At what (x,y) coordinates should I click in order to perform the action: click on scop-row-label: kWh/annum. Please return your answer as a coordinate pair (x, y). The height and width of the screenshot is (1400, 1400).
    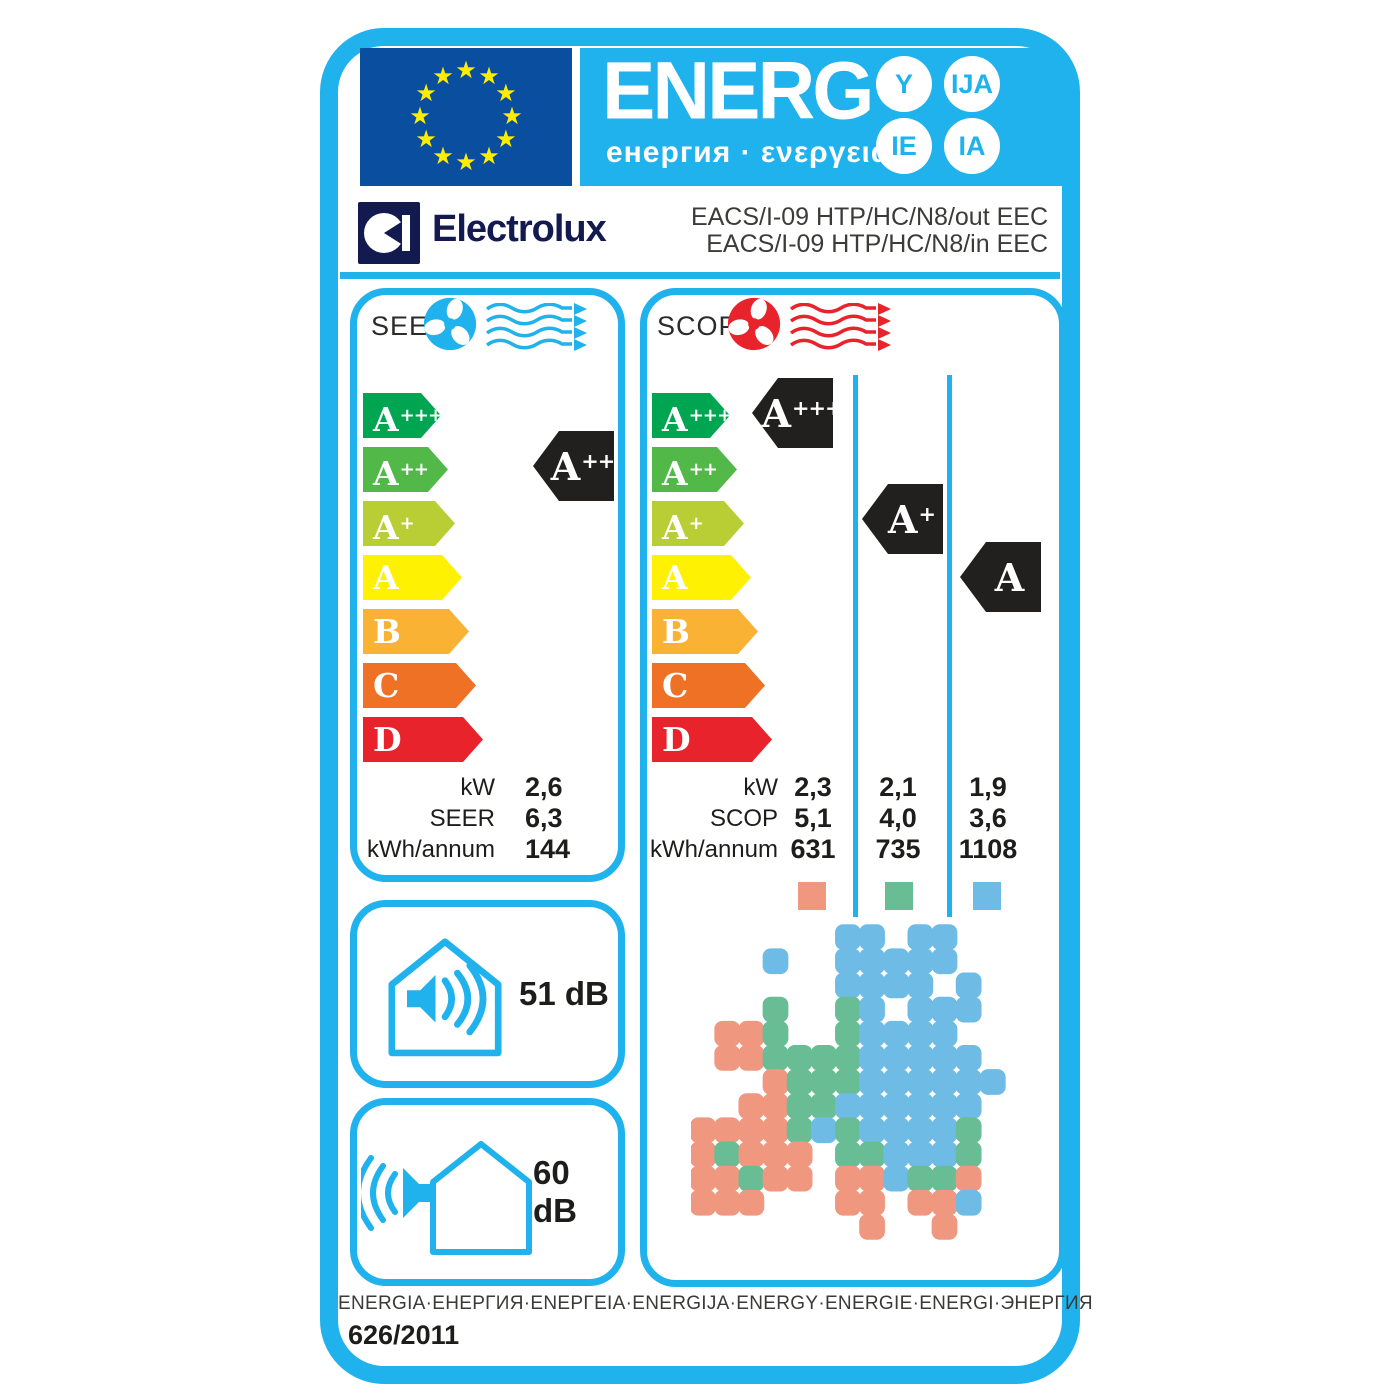
    Looking at the image, I should click on (713, 849).